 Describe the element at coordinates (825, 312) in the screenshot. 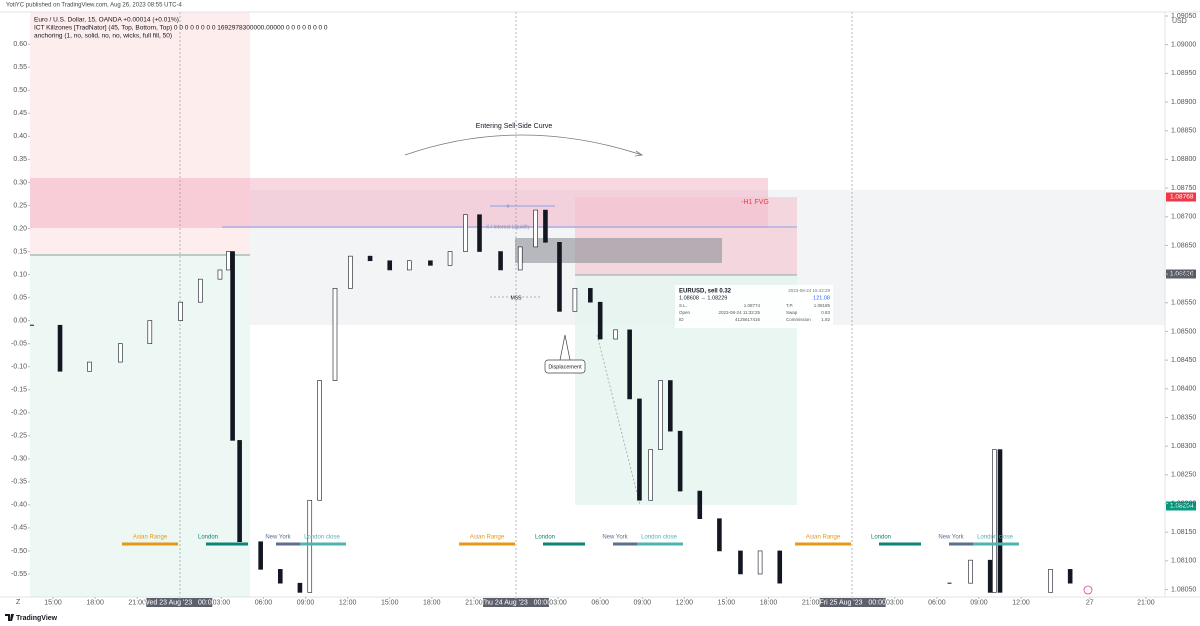

I see `trade-cell: 0.83` at that location.